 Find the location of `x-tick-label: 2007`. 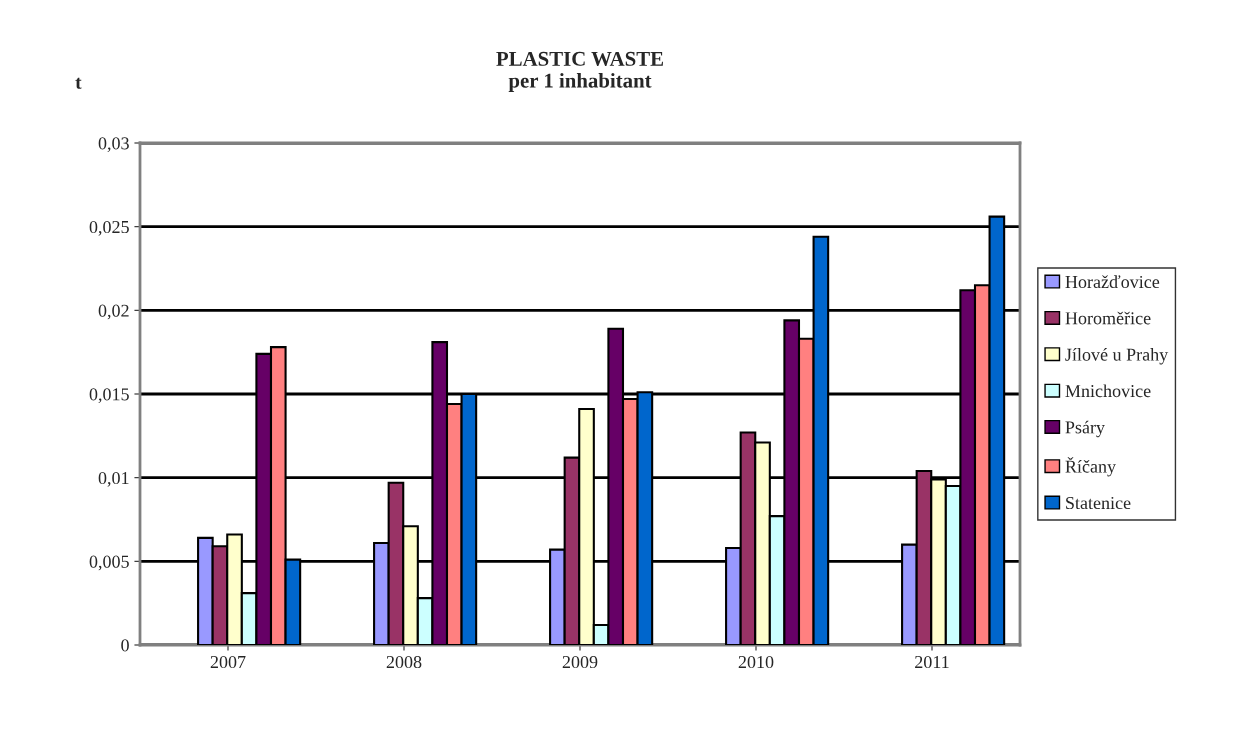

x-tick-label: 2007 is located at coordinates (228, 662).